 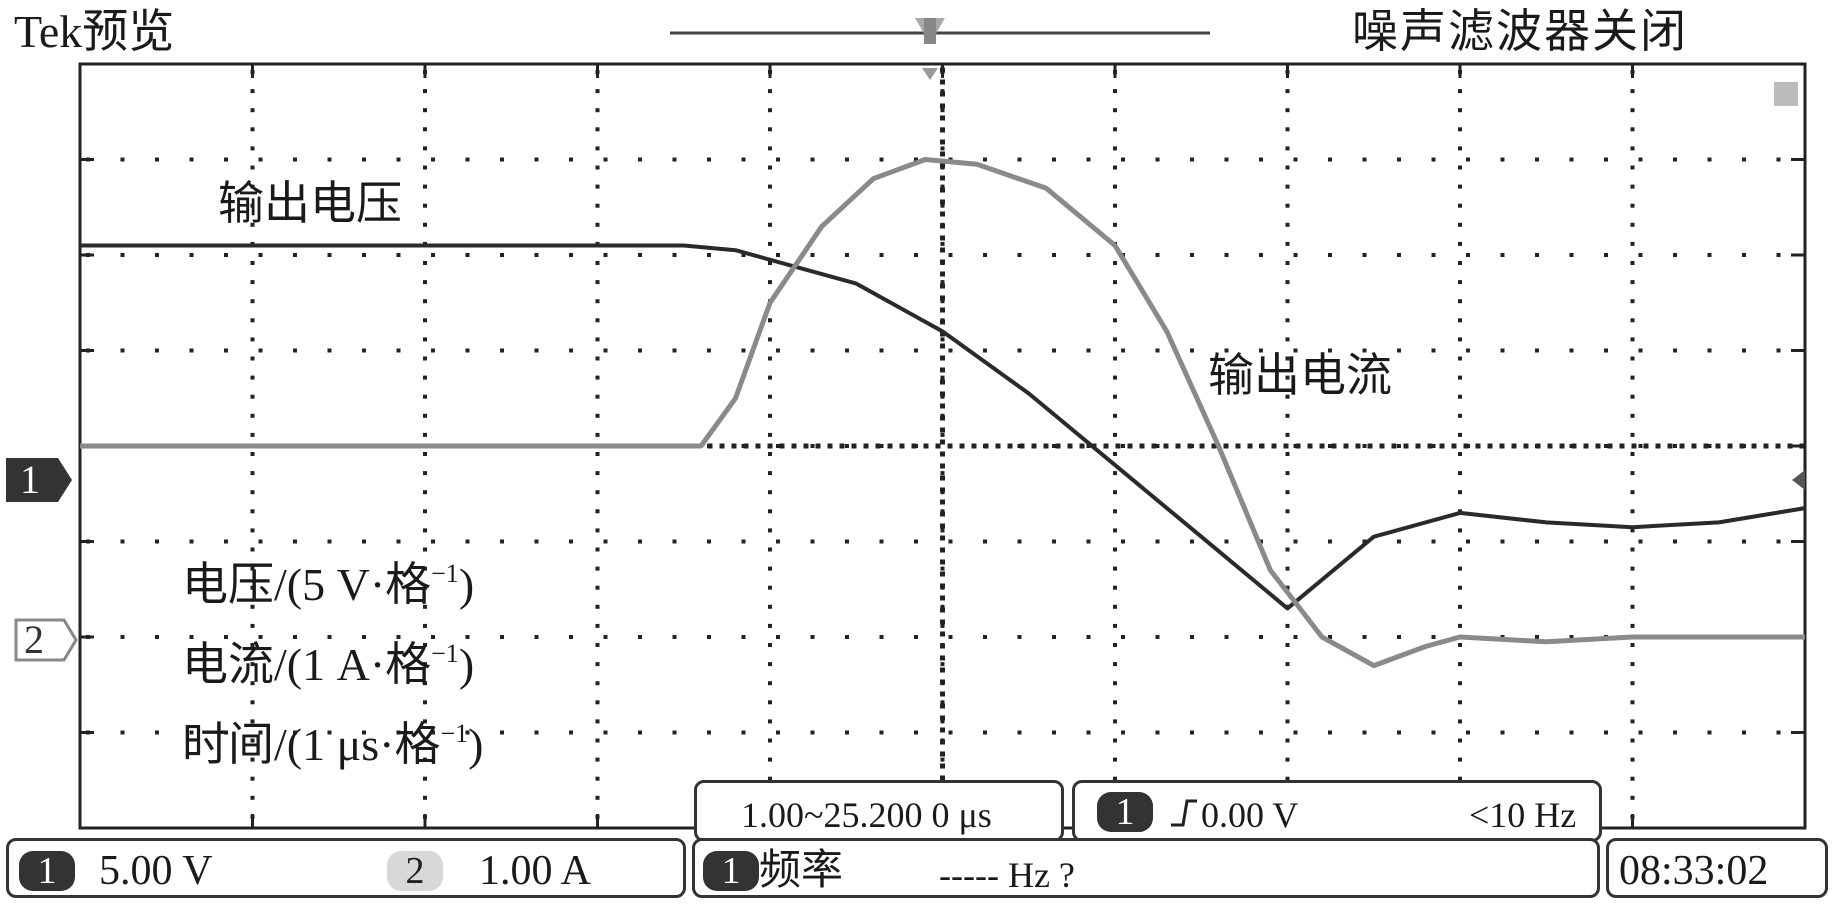 I want to click on ch1-marker-label: 1, so click(x=30, y=479).